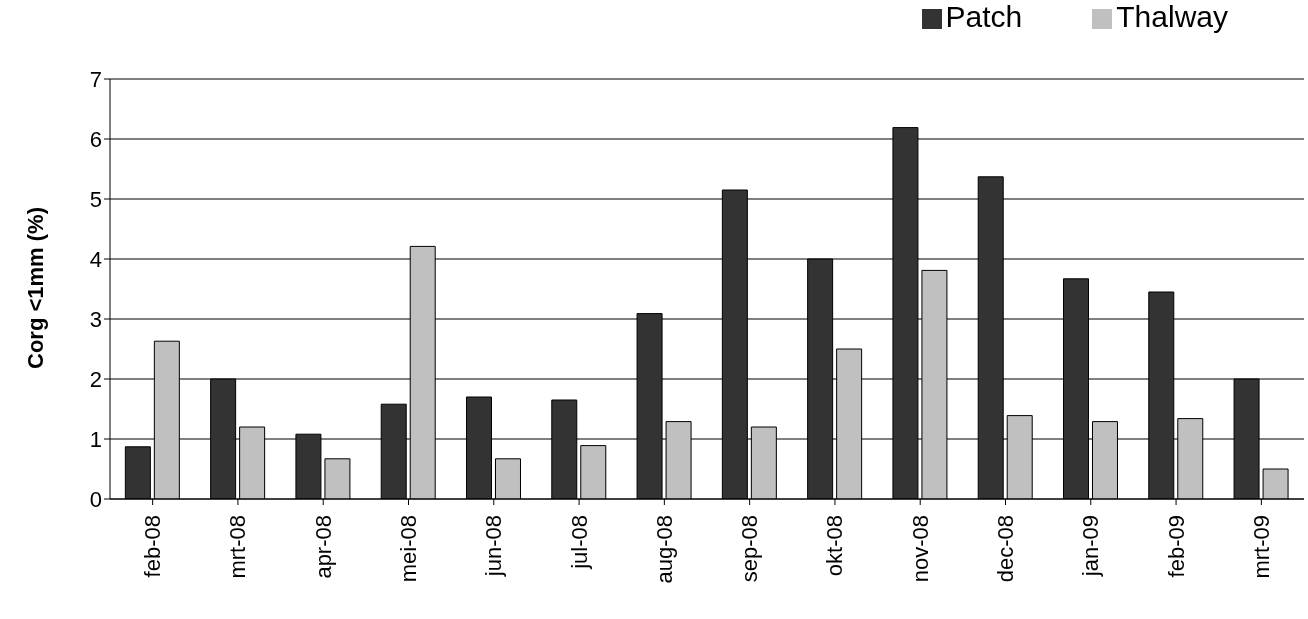 The width and height of the screenshot is (1308, 619). What do you see at coordinates (95, 199) in the screenshot?
I see `y-tick-label: 5` at bounding box center [95, 199].